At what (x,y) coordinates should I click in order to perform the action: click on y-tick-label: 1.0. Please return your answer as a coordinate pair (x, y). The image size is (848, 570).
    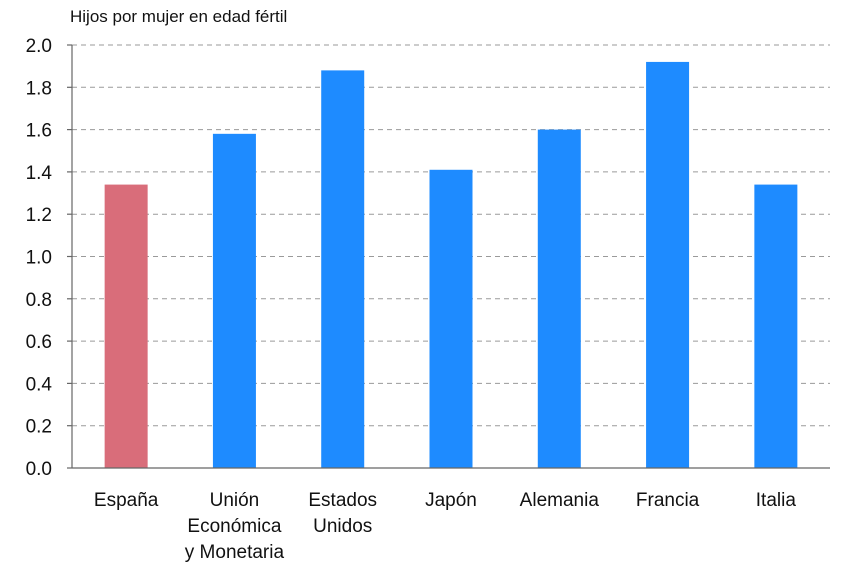
    Looking at the image, I should click on (39, 258).